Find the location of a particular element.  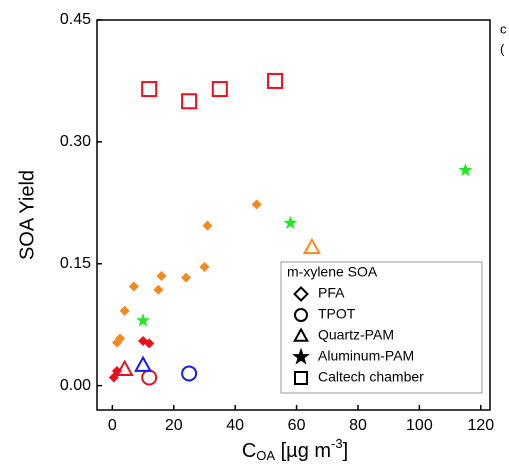

x-tick-label: 40 is located at coordinates (235, 425).